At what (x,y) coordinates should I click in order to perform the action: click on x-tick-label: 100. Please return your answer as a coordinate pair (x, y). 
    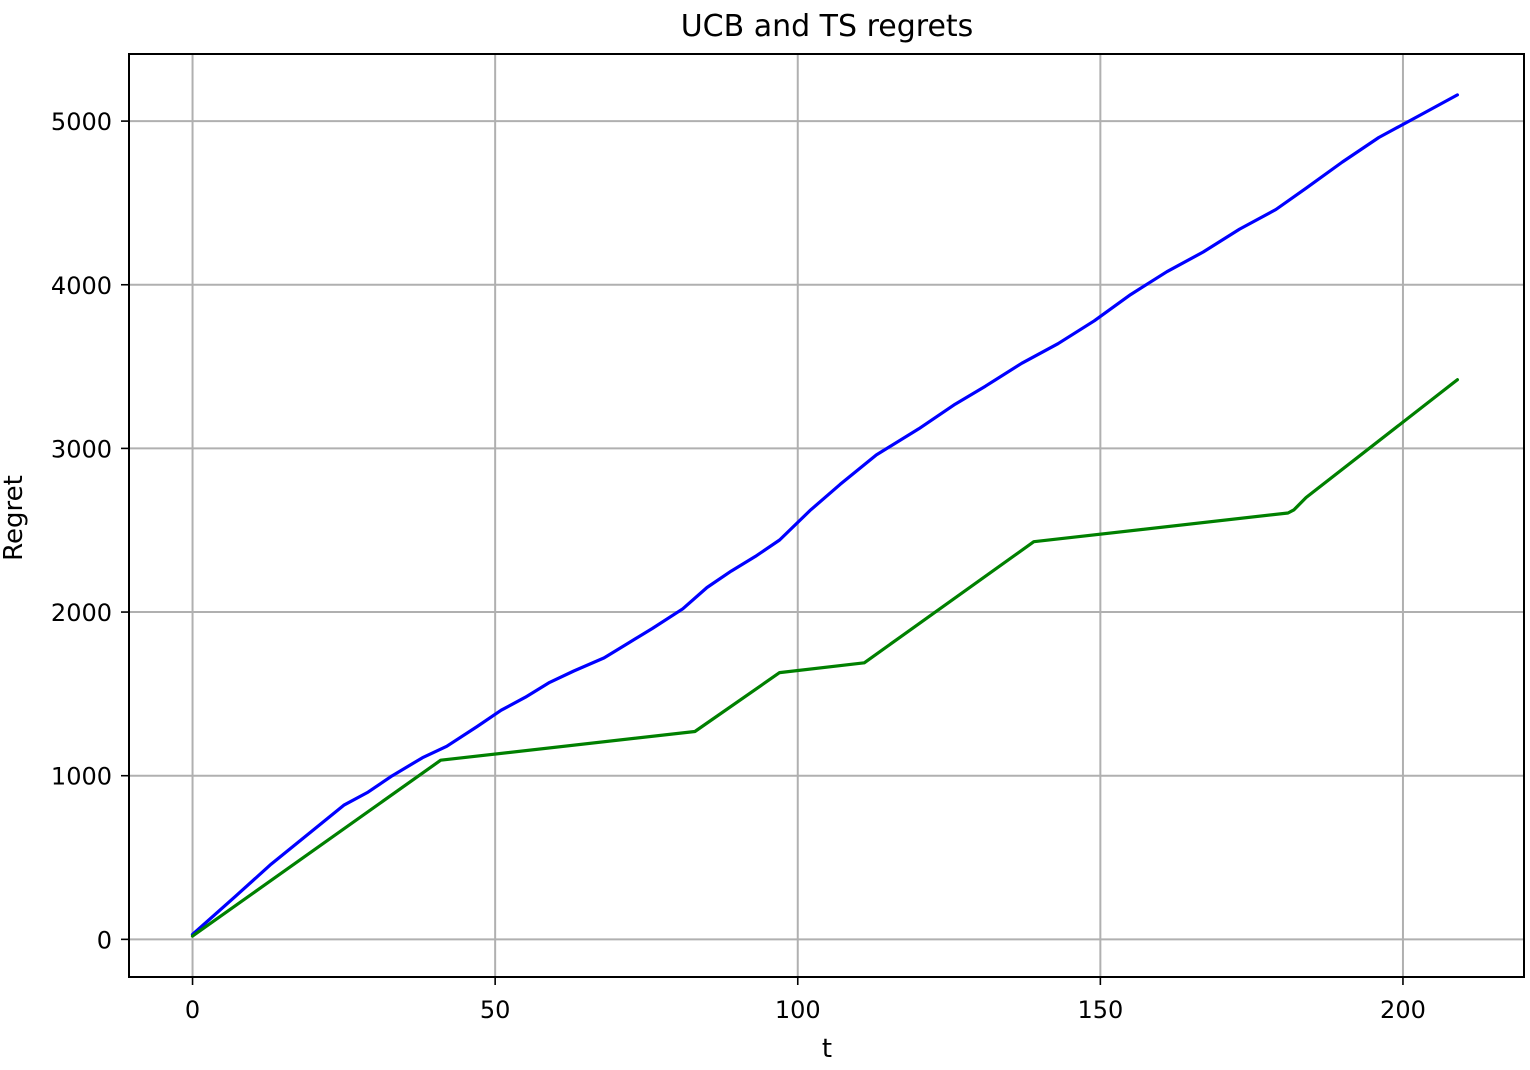
    Looking at the image, I should click on (798, 1010).